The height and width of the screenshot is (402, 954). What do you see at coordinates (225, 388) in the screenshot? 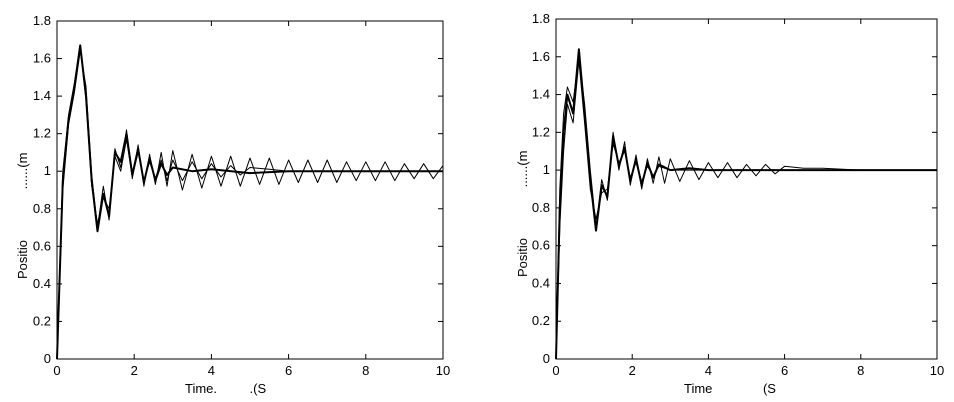
I see `x-axis-label: Time. .(S` at bounding box center [225, 388].